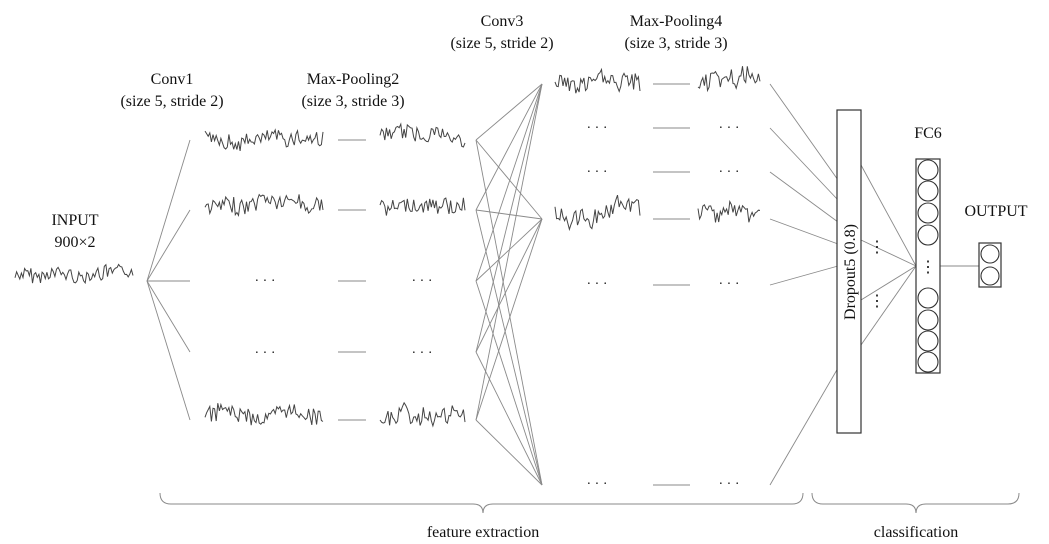 The width and height of the screenshot is (1049, 544). Describe the element at coordinates (483, 532) in the screenshot. I see `feature-extraction-label: feature extraction` at that location.